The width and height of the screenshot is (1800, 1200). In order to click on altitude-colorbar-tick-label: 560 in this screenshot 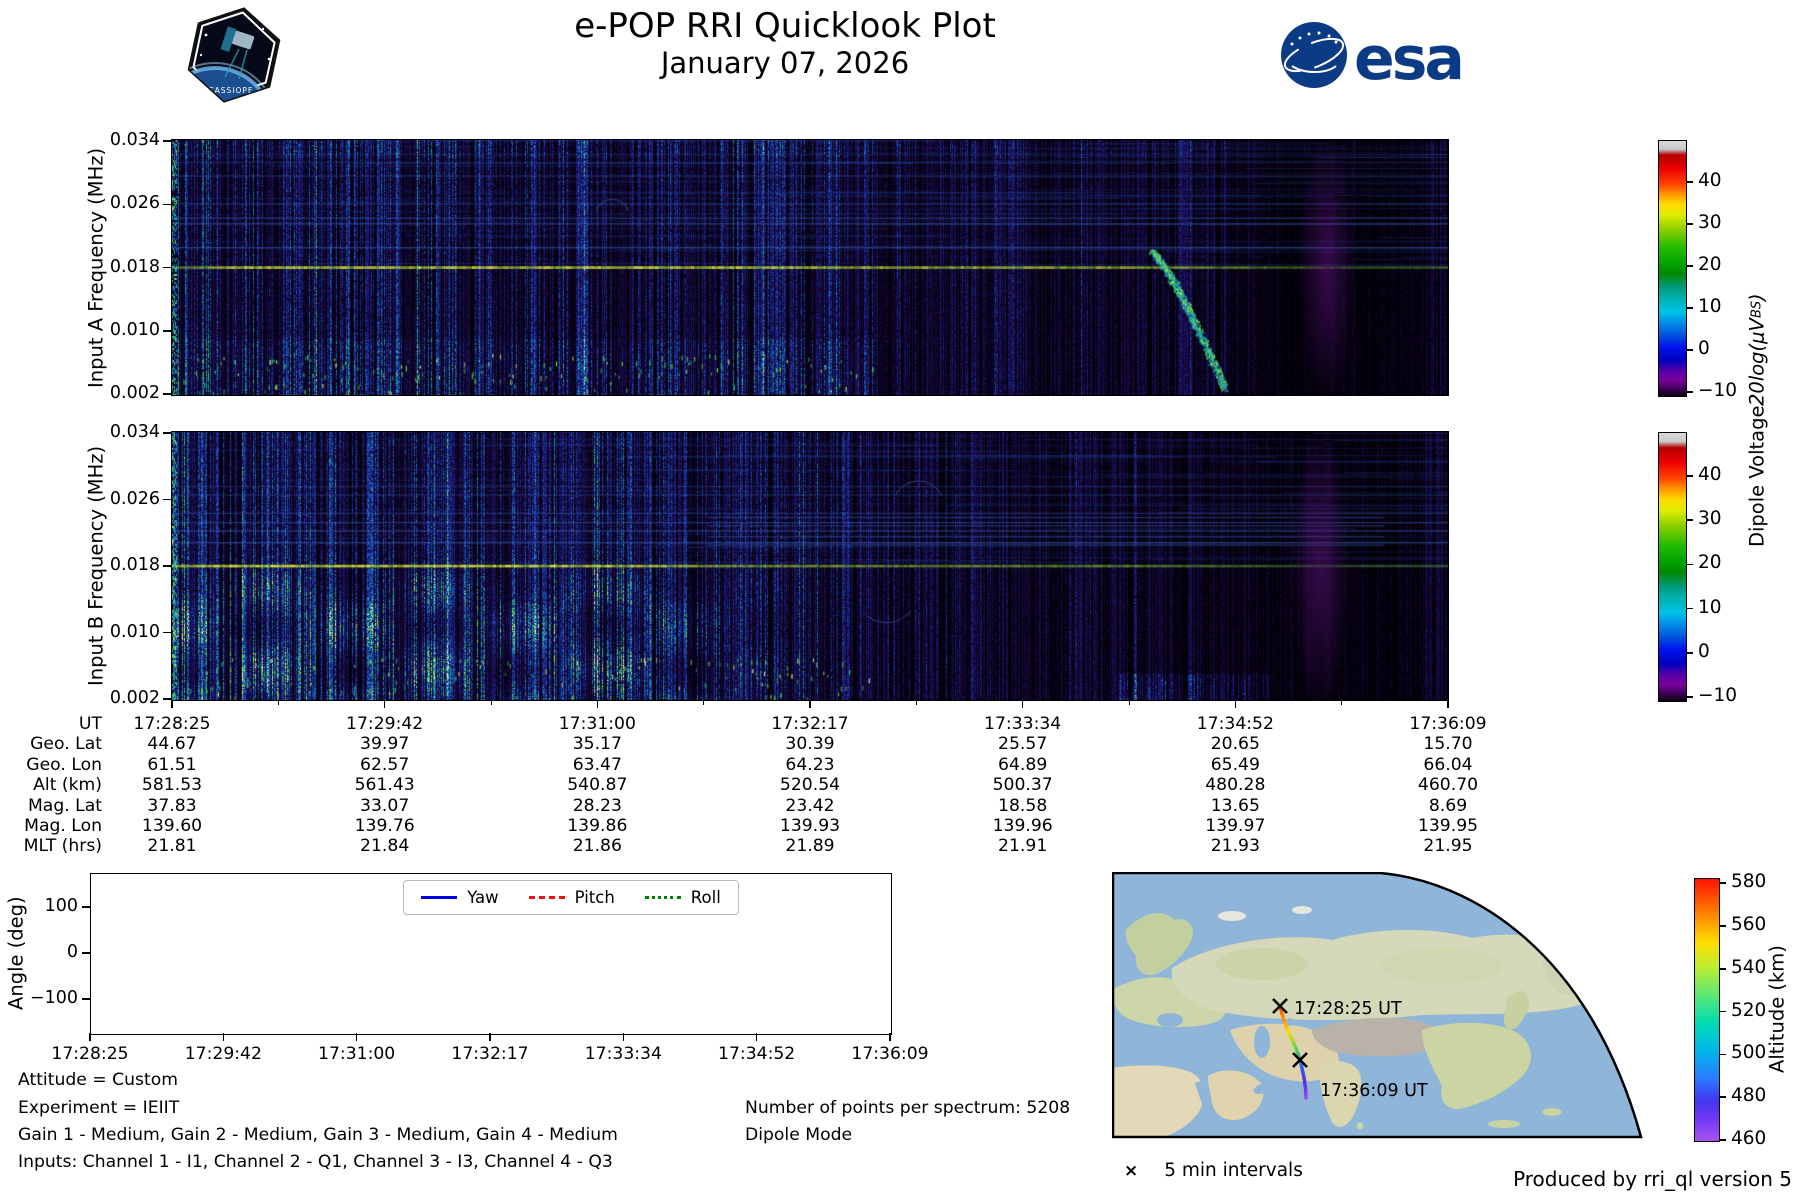, I will do `click(1749, 925)`.